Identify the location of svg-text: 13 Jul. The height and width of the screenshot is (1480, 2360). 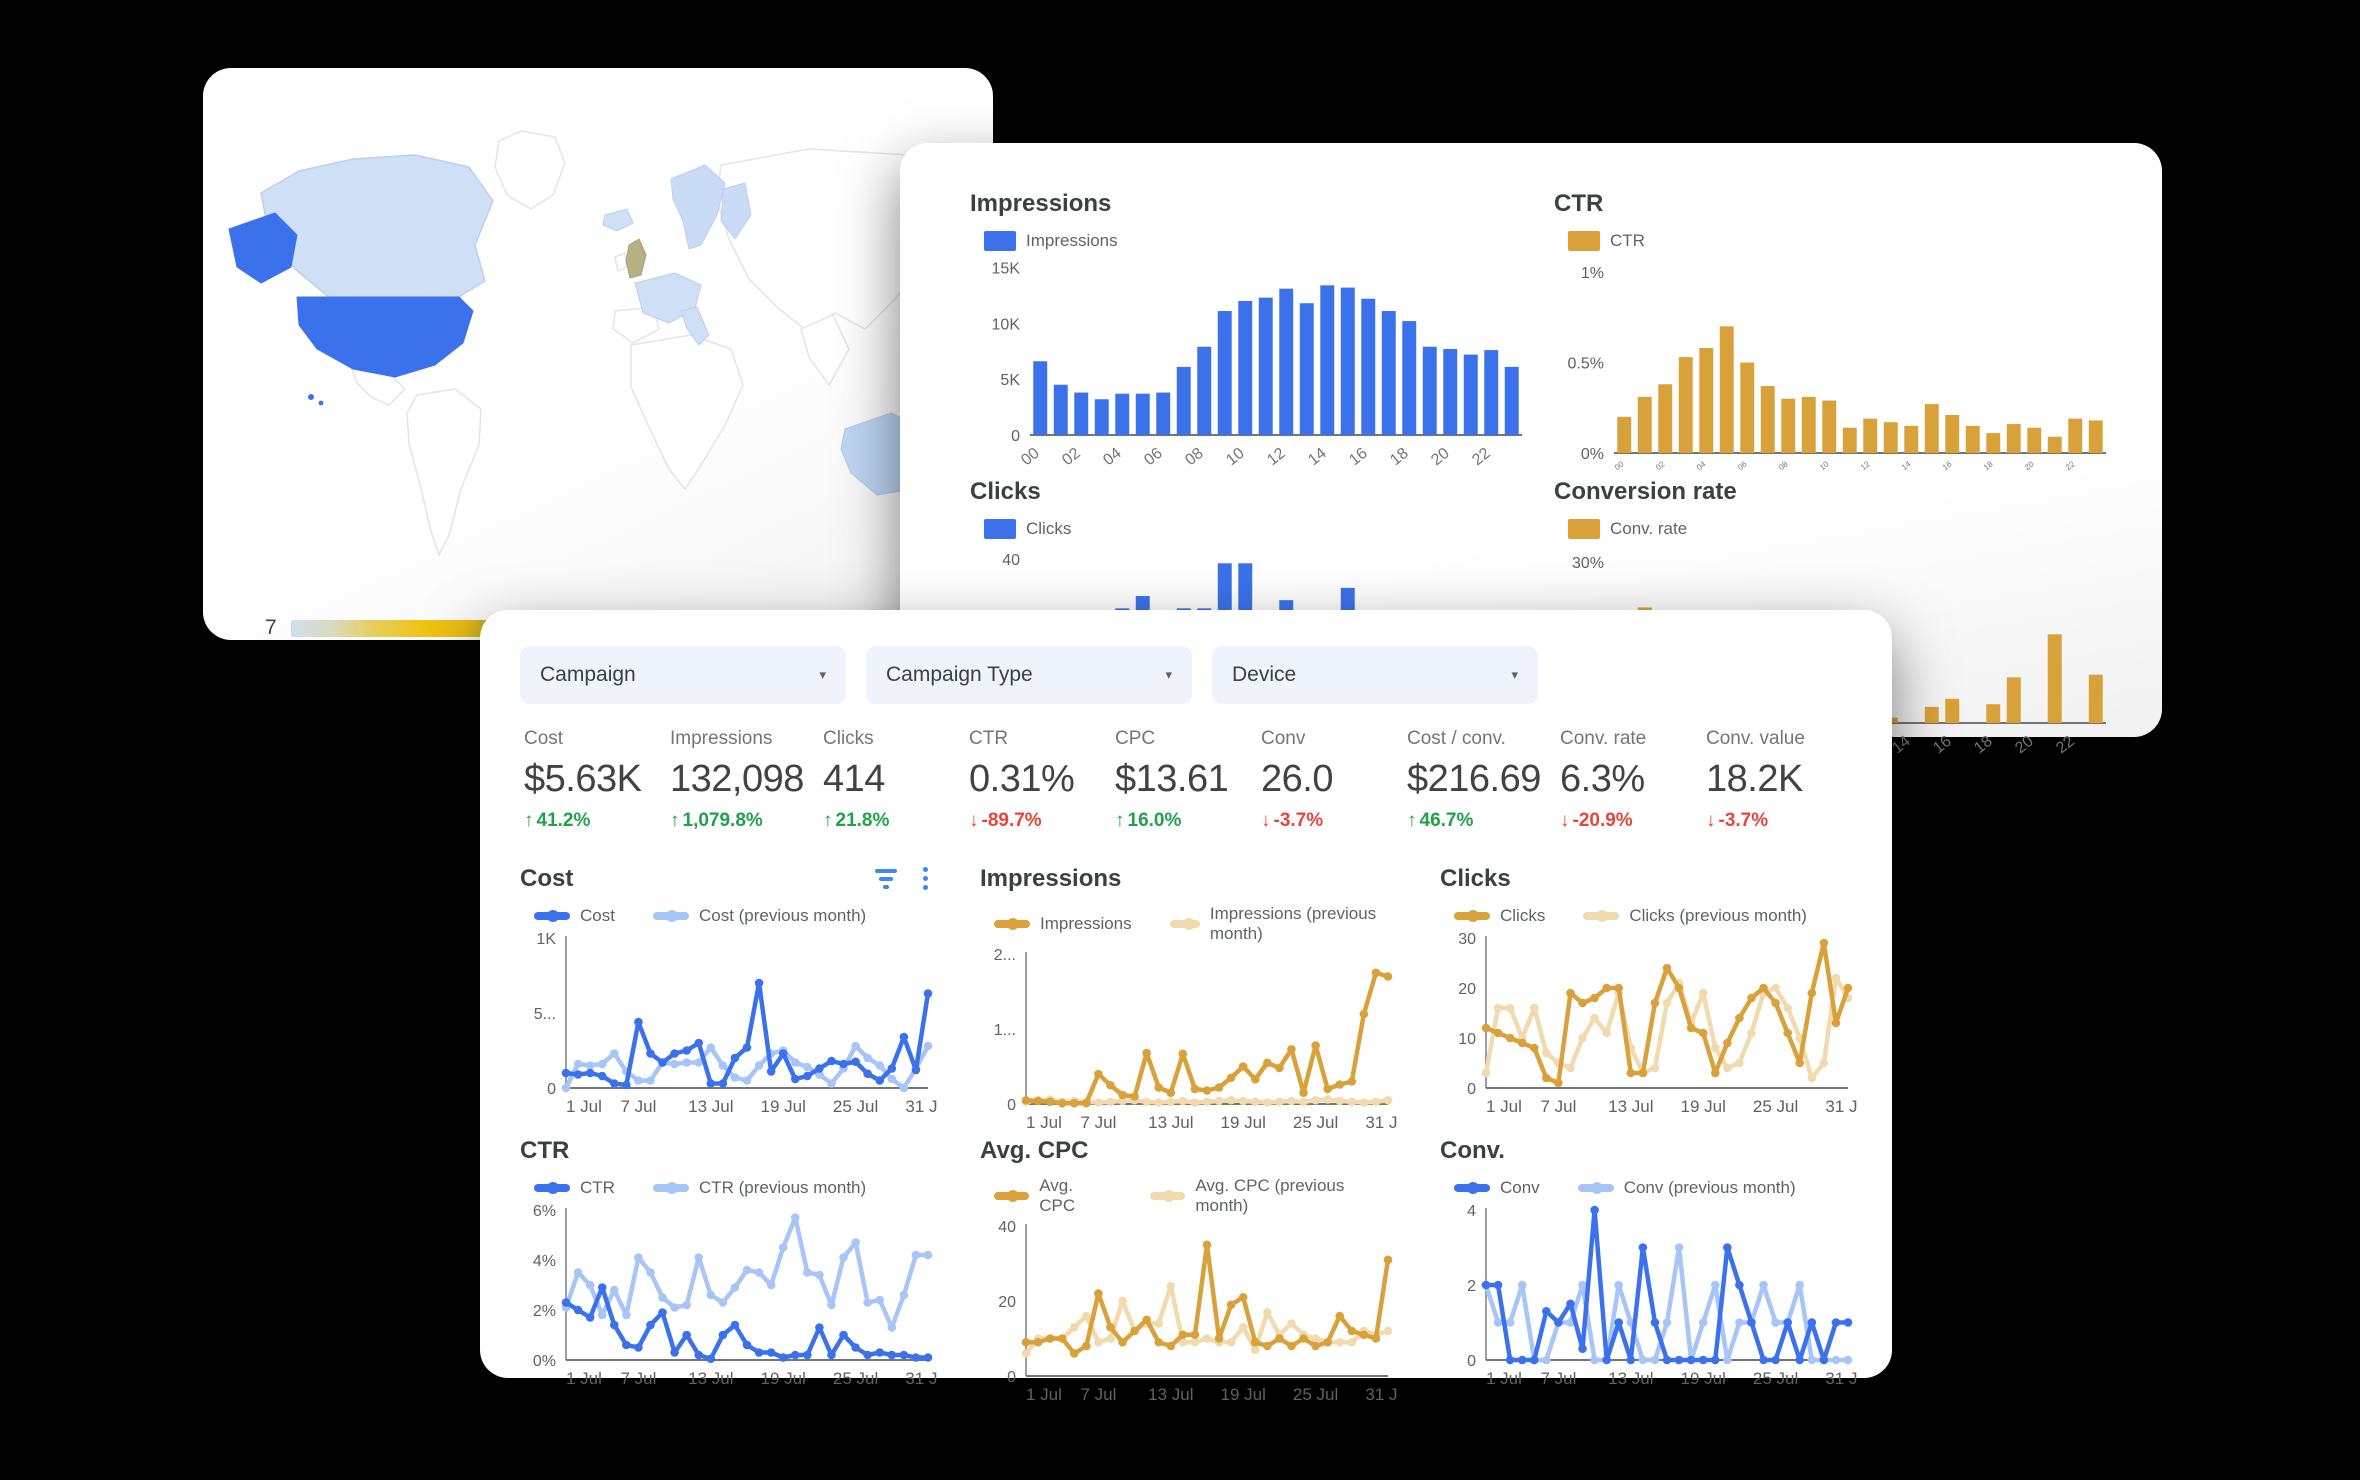
(710, 1106).